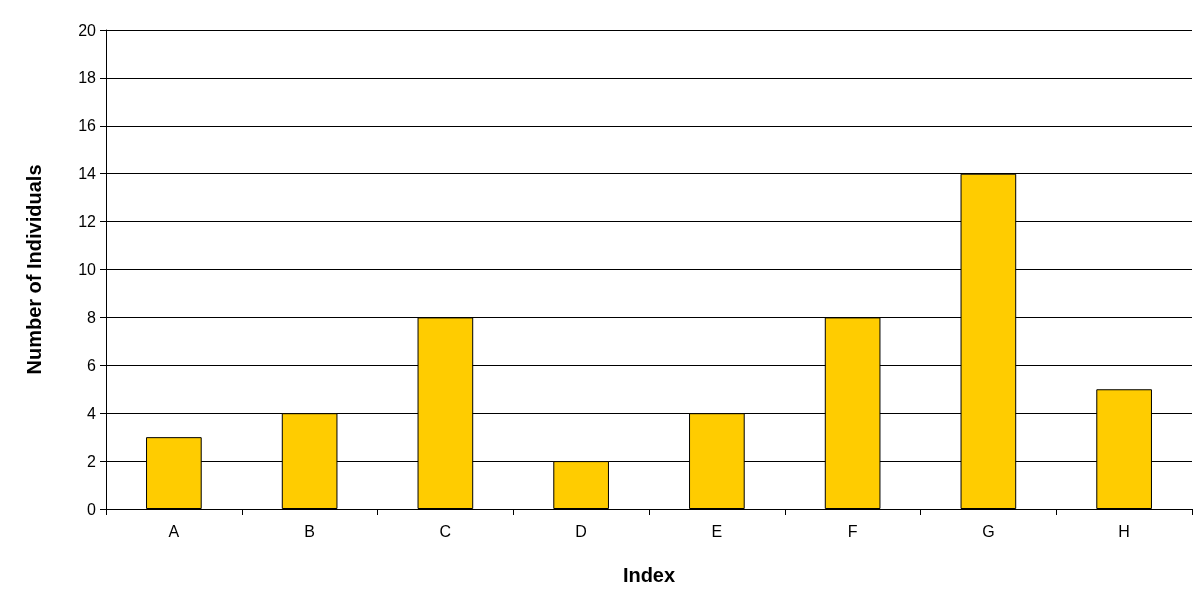 This screenshot has width=1202, height=610. Describe the element at coordinates (649, 575) in the screenshot. I see `x-axis-title: Index` at that location.